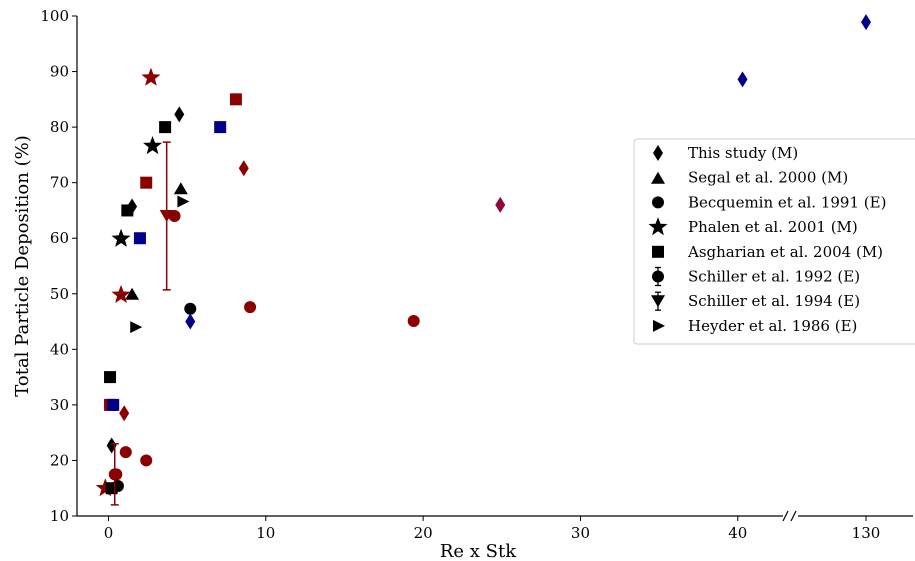 Image resolution: width=915 pixels, height=561 pixels. What do you see at coordinates (59, 294) in the screenshot?
I see `y-tick-label: 50` at bounding box center [59, 294].